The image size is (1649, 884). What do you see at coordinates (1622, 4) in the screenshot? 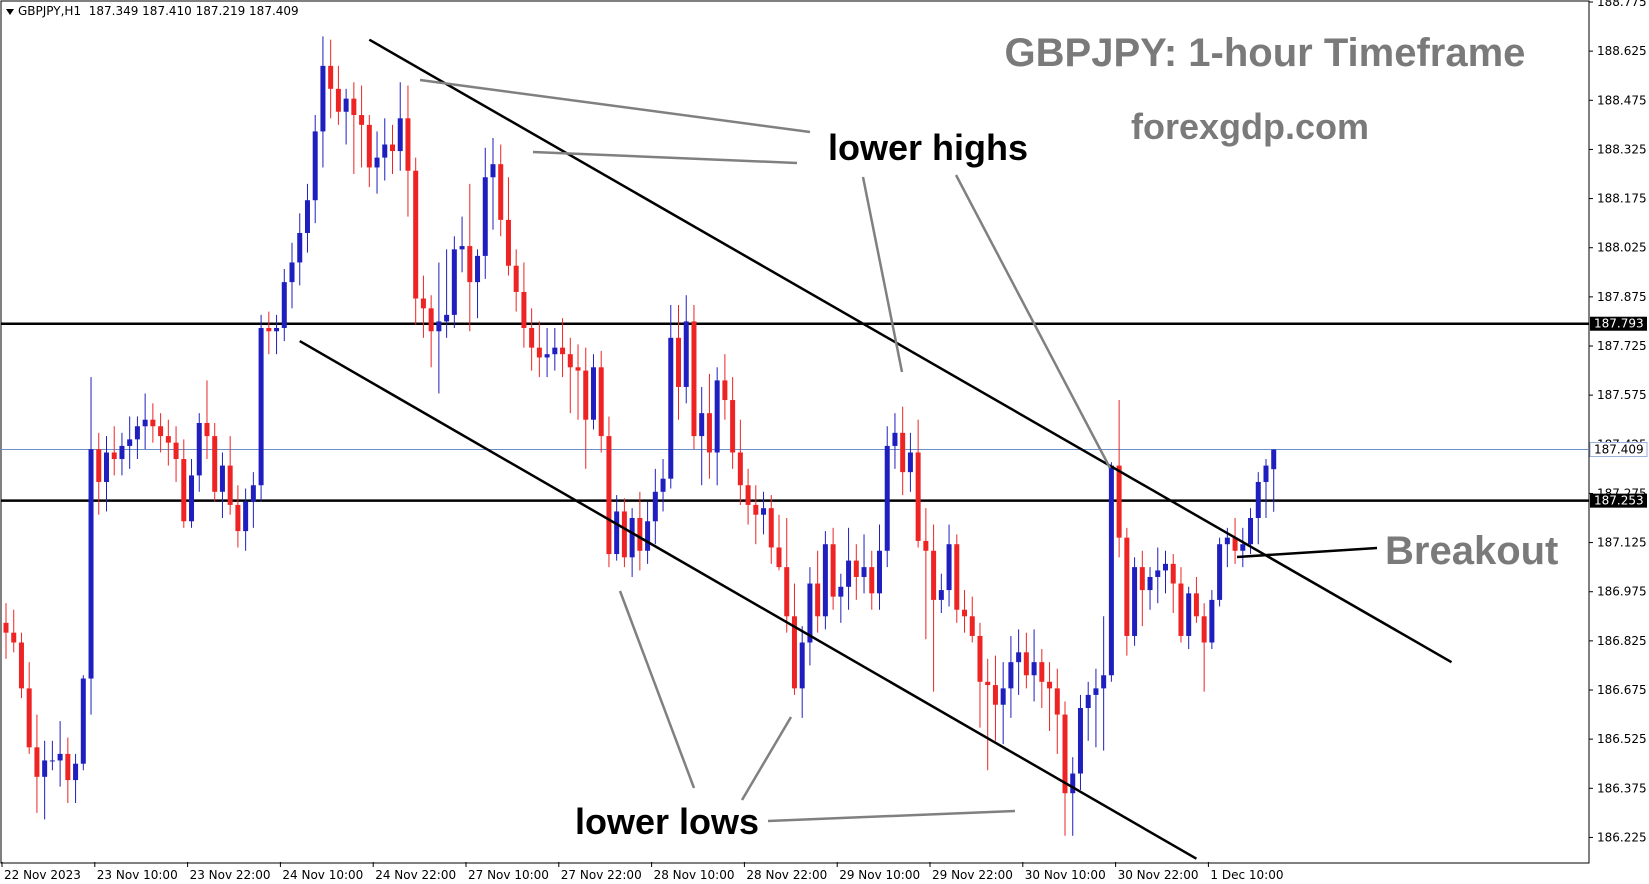
I see `y-tick-label: 188.775` at bounding box center [1622, 4].